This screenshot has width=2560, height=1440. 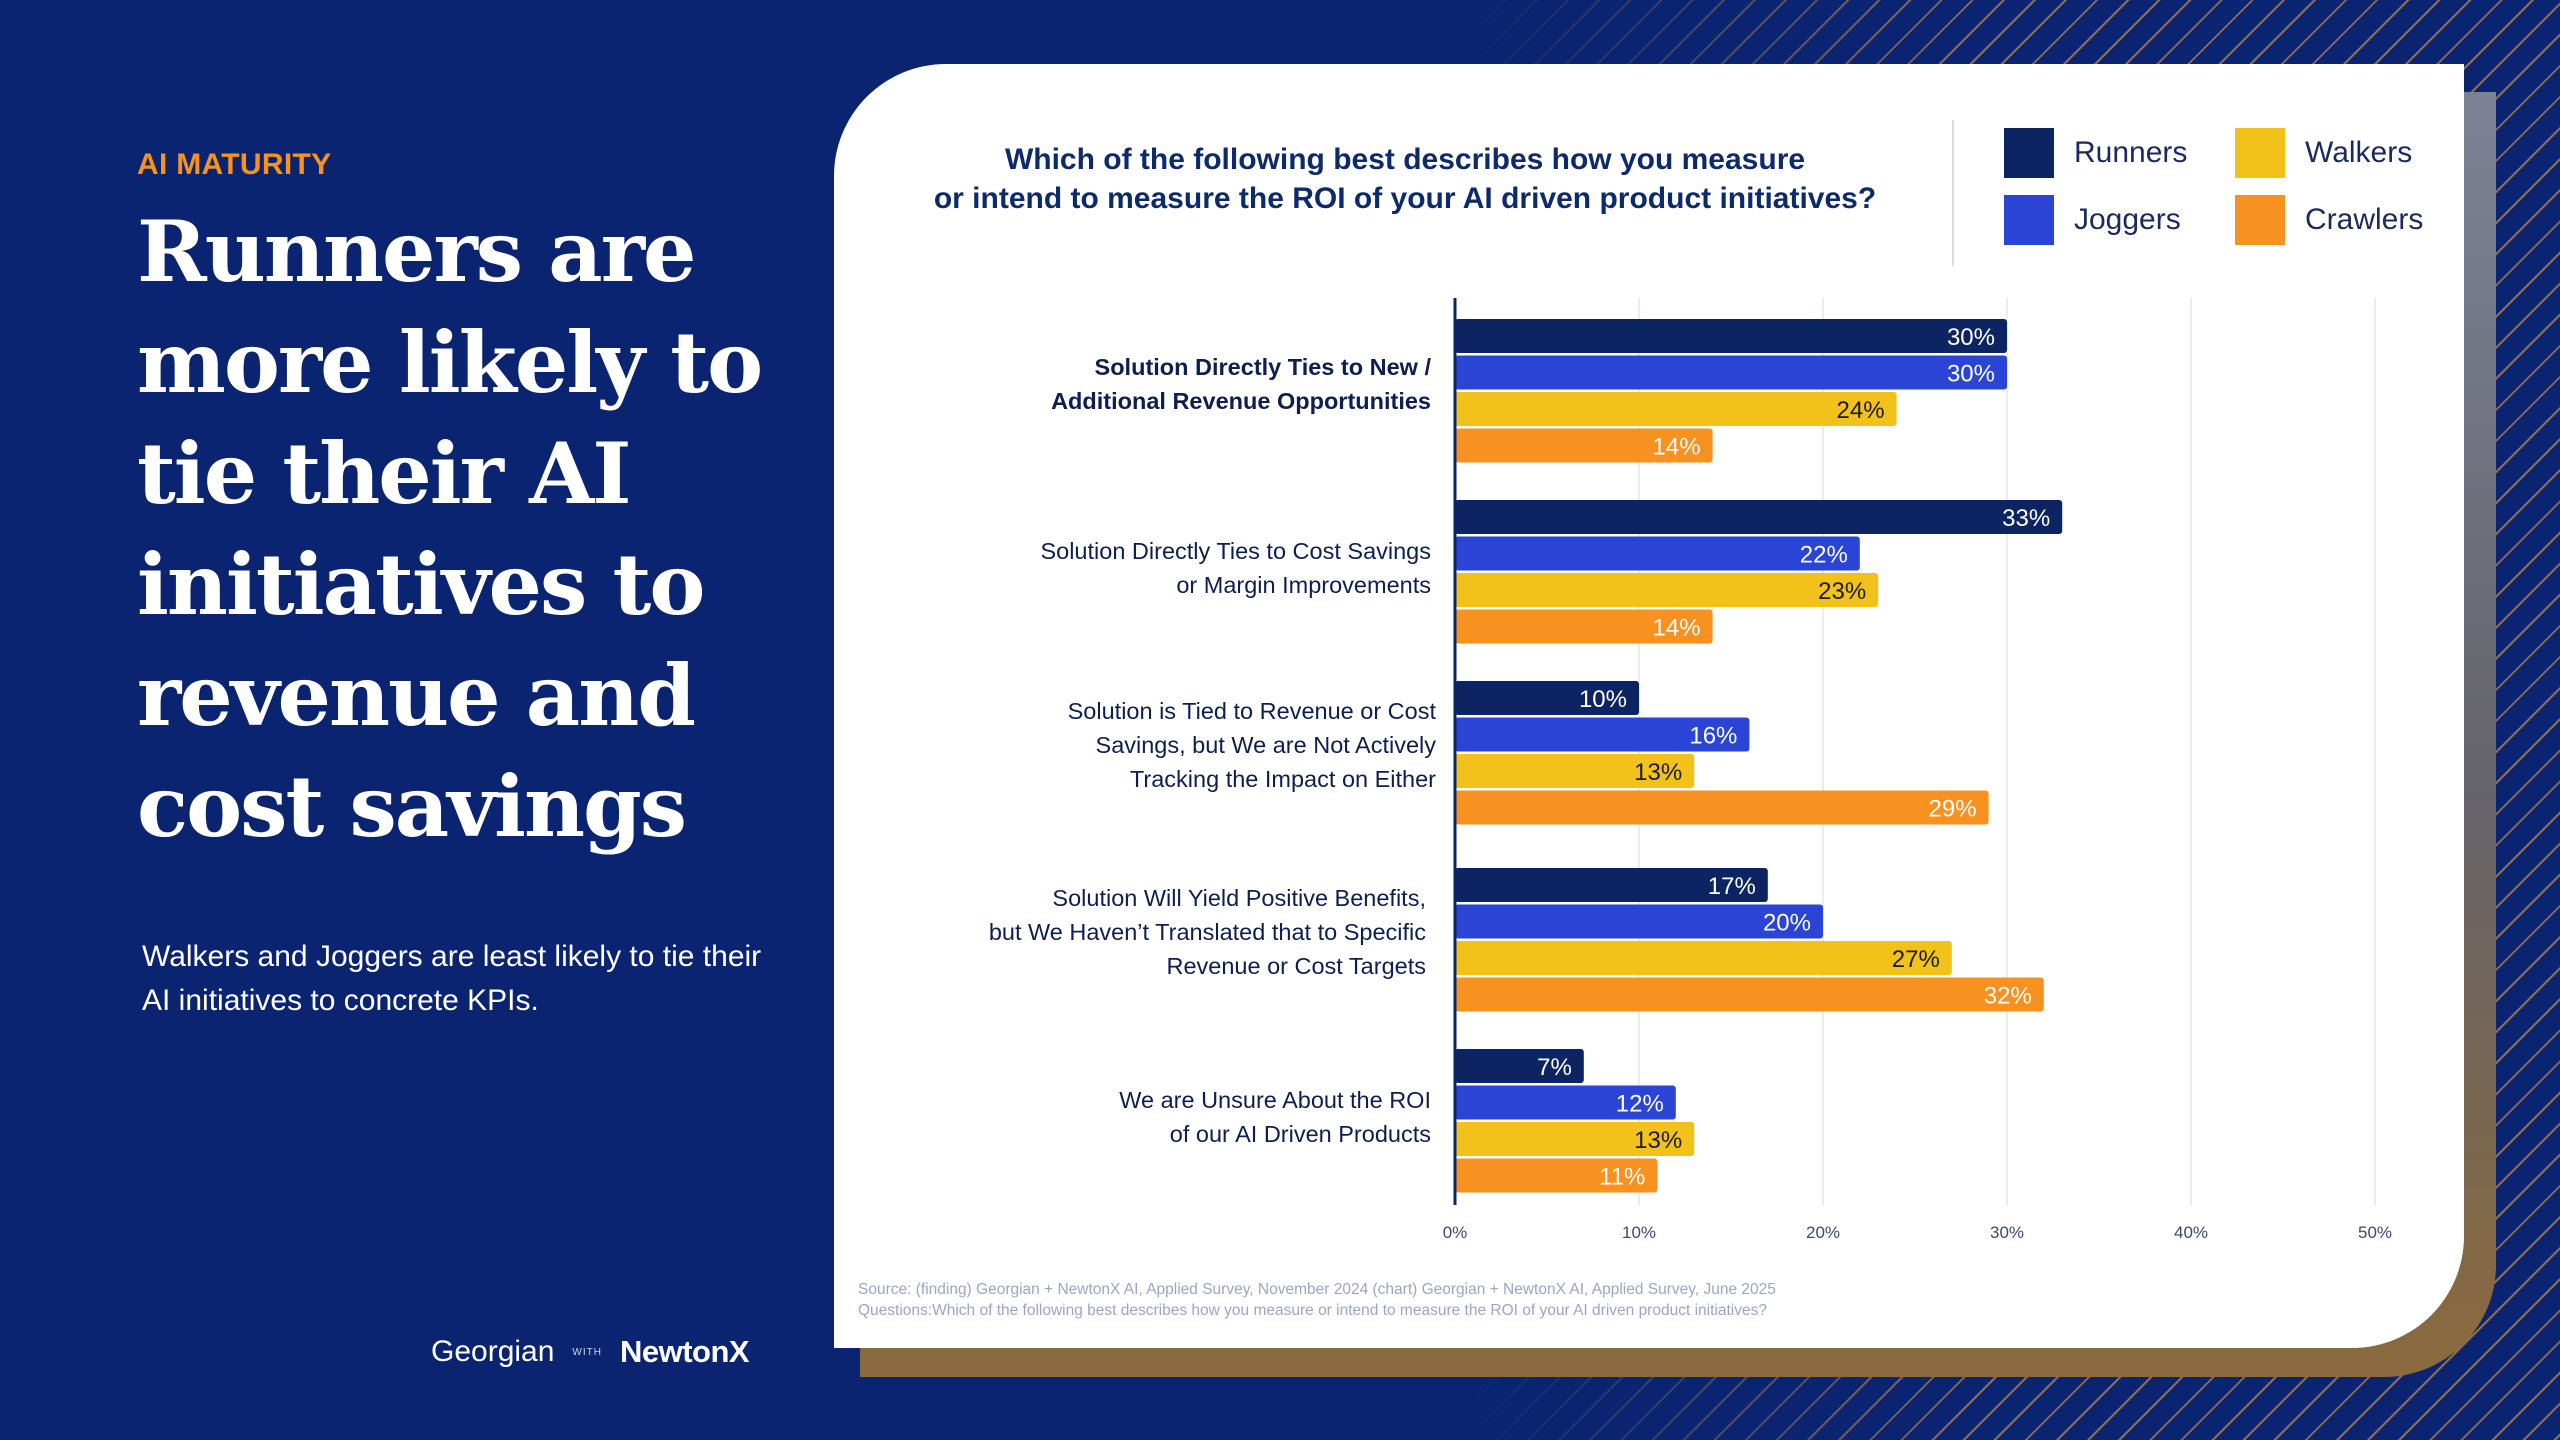 I want to click on bar-label-crawlers-1: 14%, so click(x=1677, y=628).